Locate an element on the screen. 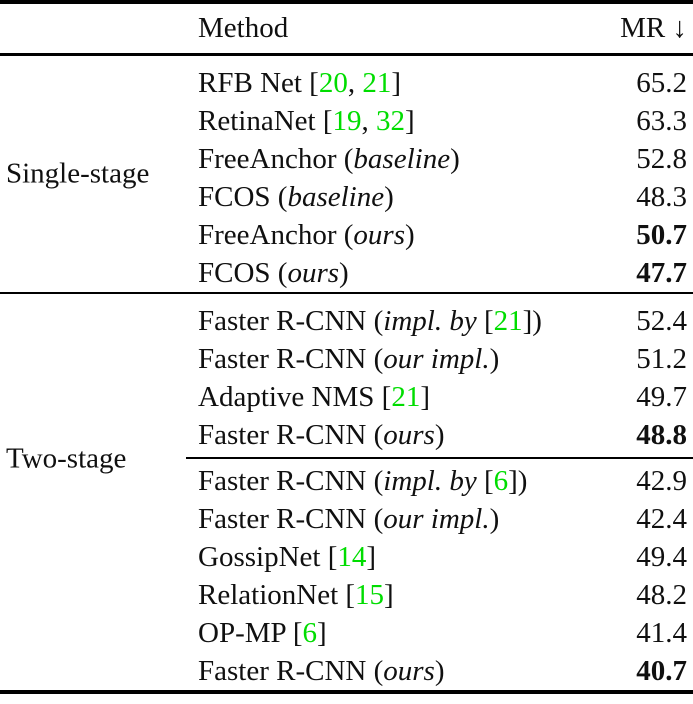 The image size is (693, 704). table-row: OP-MP [6] 41.4 is located at coordinates (439, 633).